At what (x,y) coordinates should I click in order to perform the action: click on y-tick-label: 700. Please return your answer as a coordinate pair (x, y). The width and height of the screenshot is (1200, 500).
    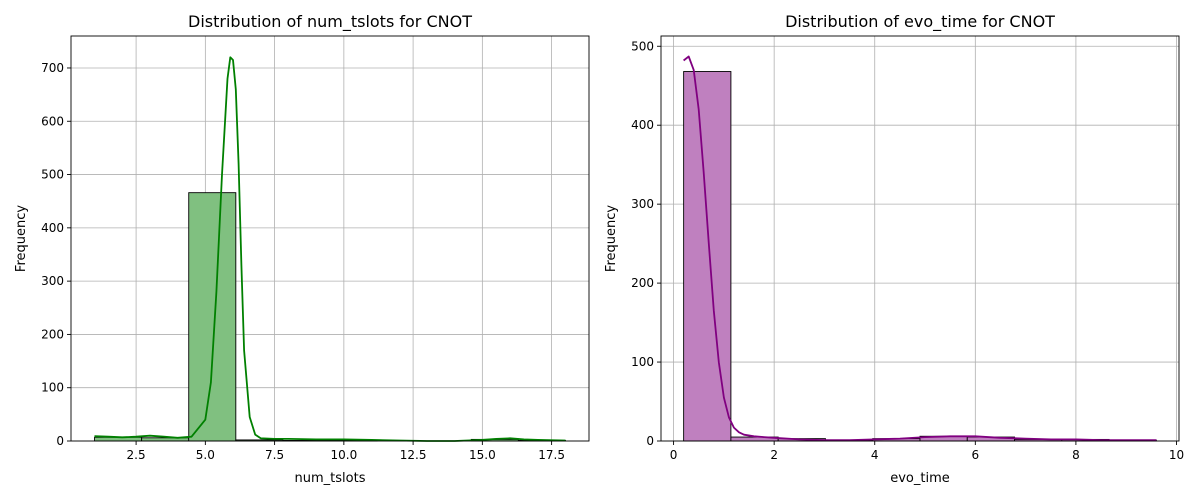
    Looking at the image, I should click on (52, 68).